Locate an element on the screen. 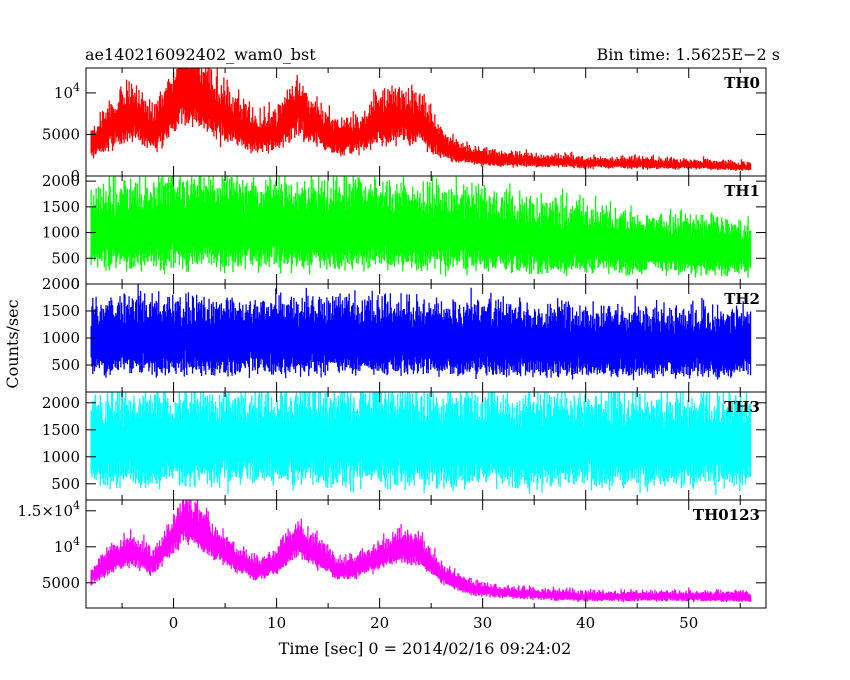  series-th2 is located at coordinates (421, 332).